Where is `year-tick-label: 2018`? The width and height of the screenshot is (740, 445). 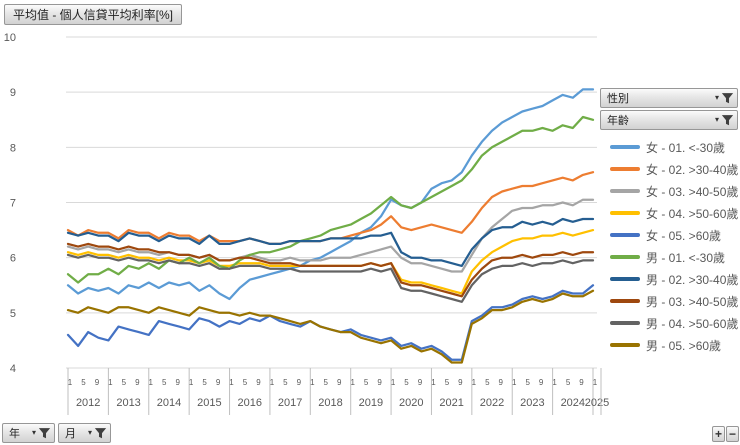
year-tick-label: 2018 is located at coordinates (330, 403).